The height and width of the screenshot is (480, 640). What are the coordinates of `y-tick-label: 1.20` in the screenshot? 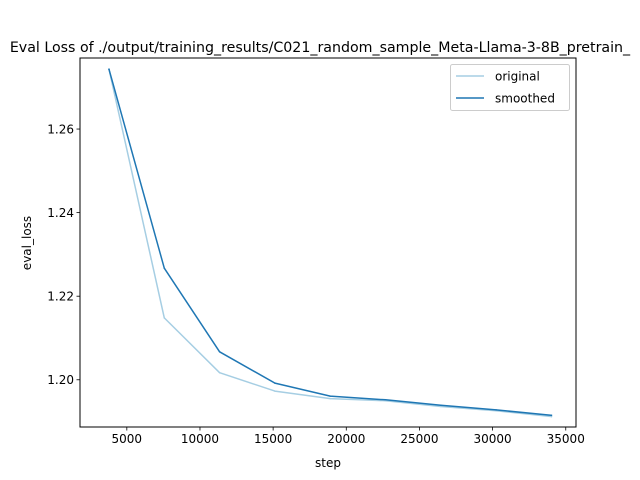 It's located at (60, 380).